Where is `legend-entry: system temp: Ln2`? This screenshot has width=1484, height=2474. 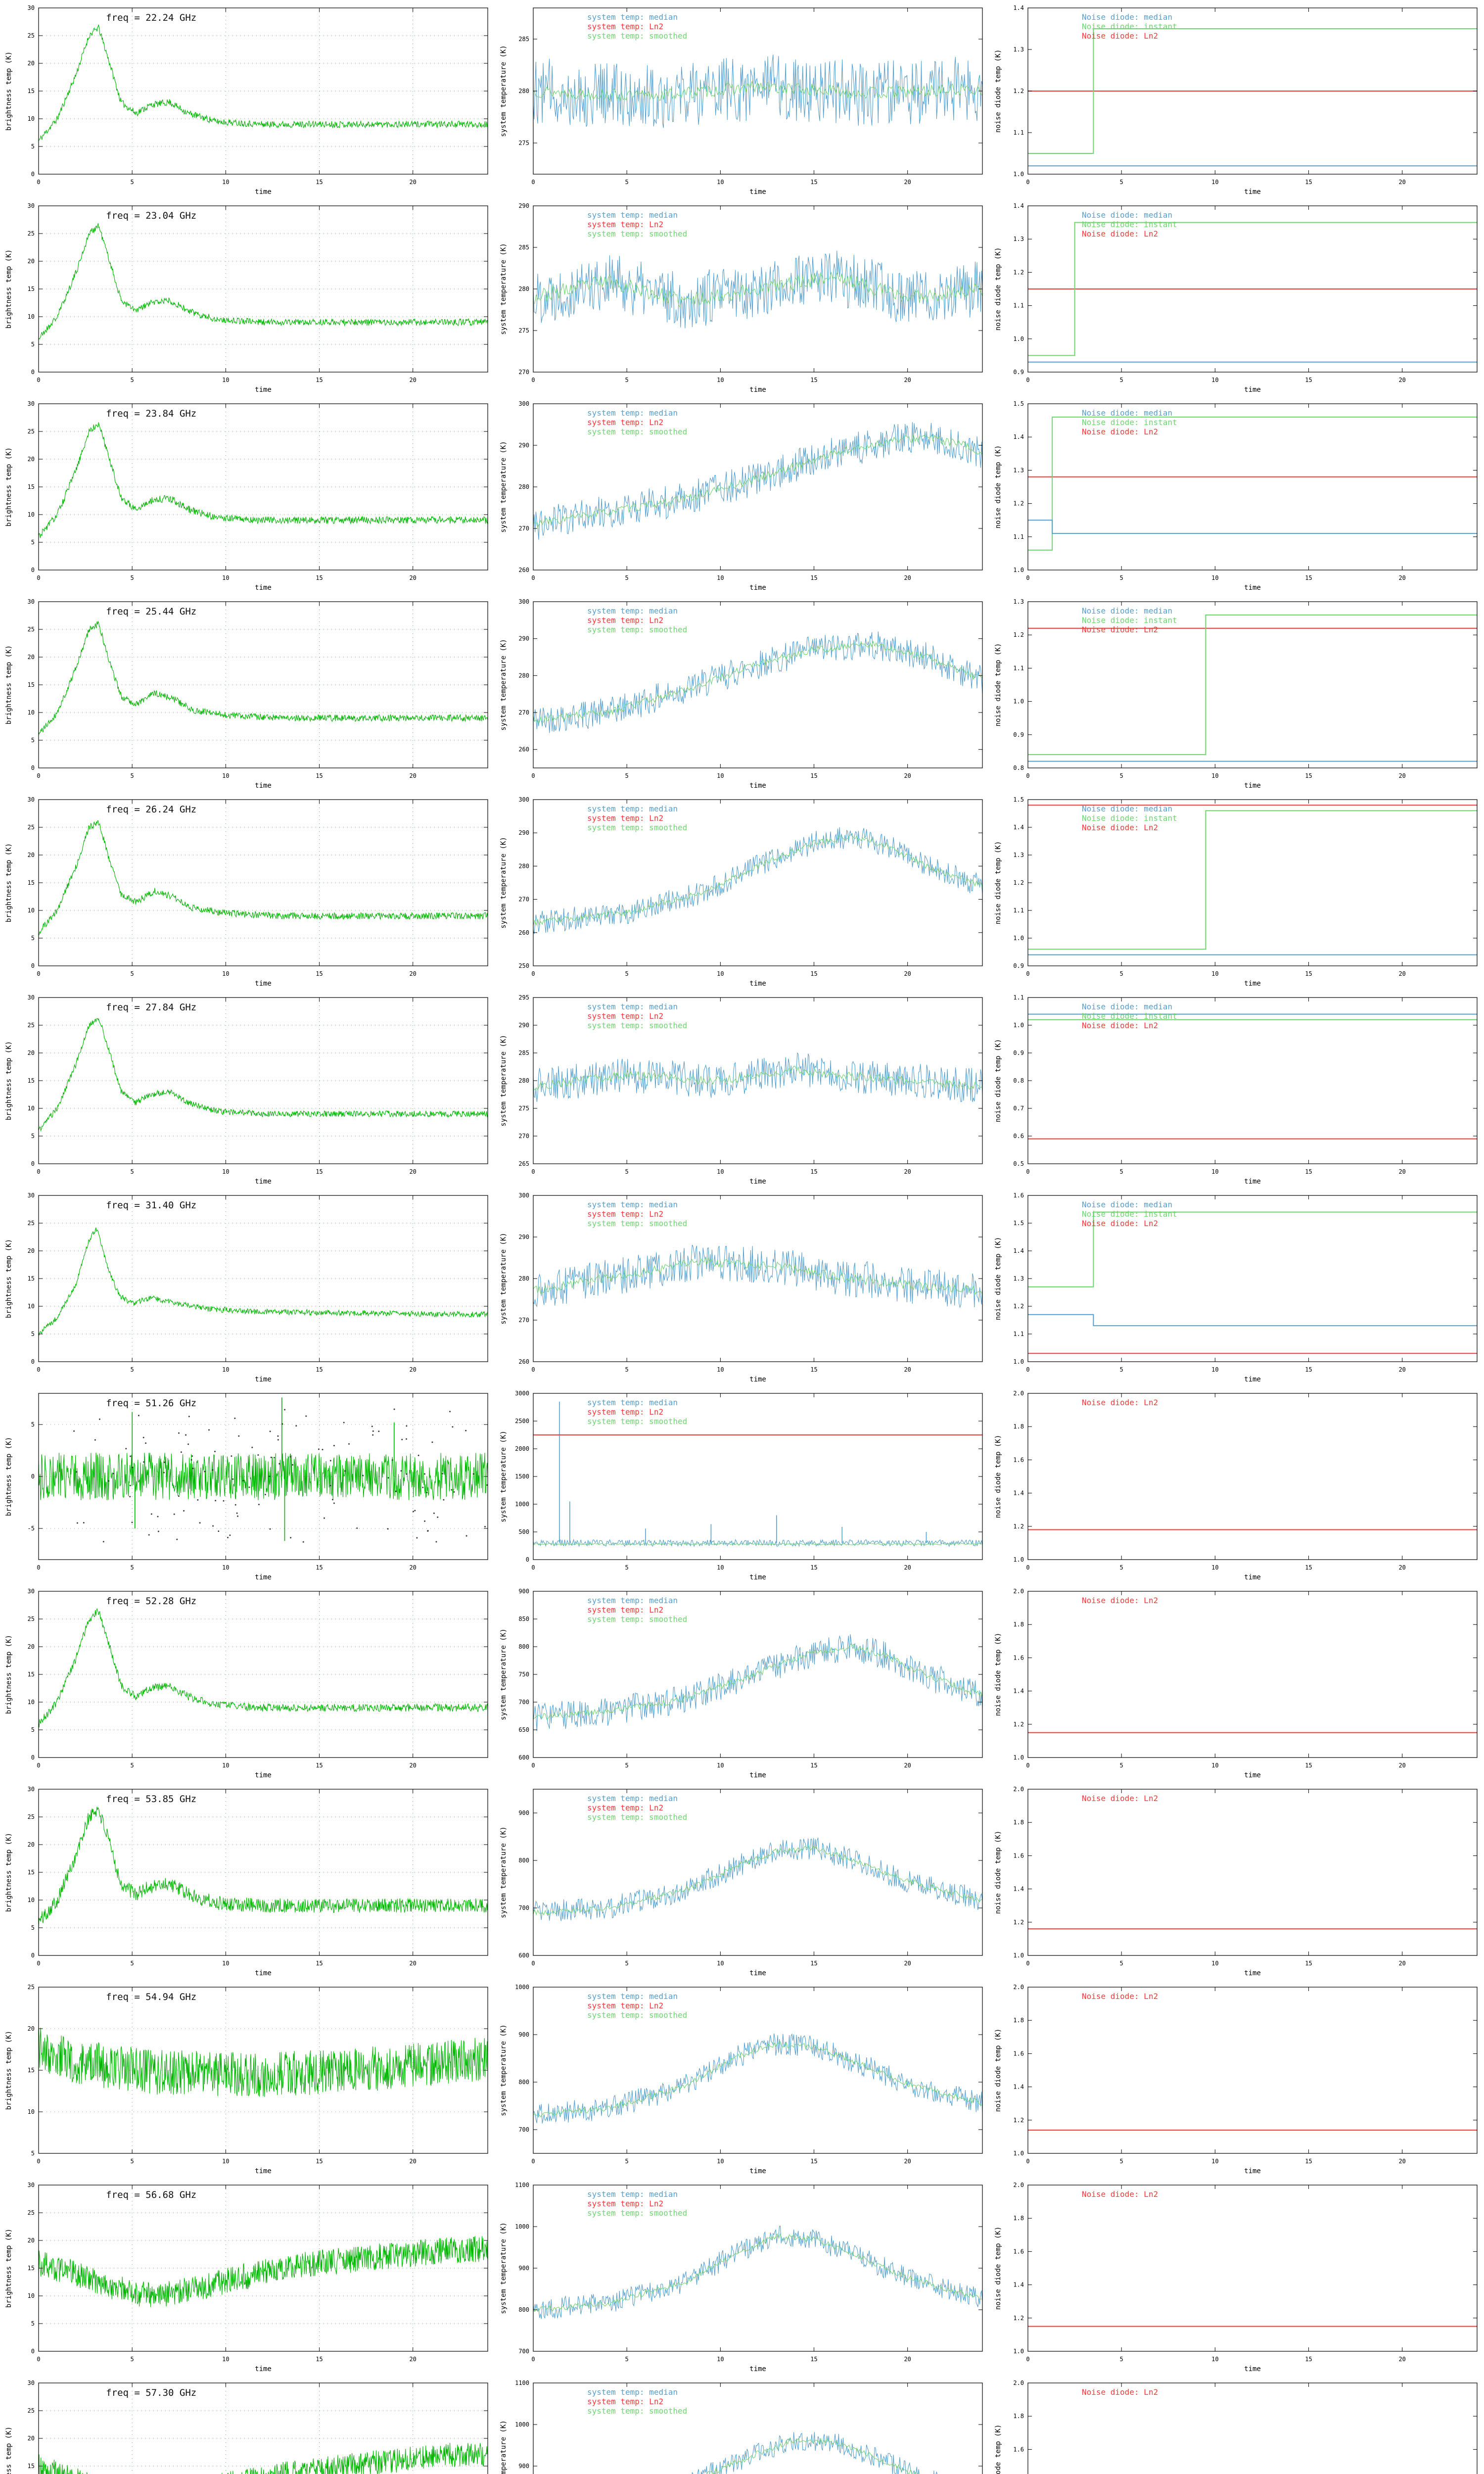
legend-entry: system temp: Ln2 is located at coordinates (625, 1214).